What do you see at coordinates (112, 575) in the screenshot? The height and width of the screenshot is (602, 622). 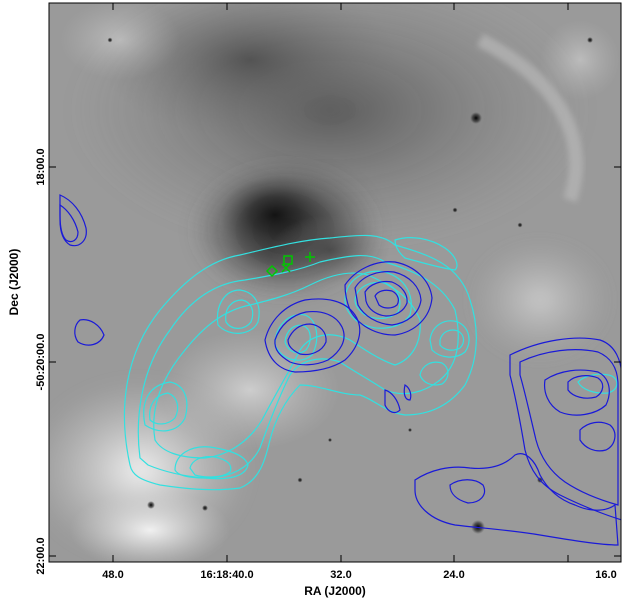 I see `x-tick-label: 48.0` at bounding box center [112, 575].